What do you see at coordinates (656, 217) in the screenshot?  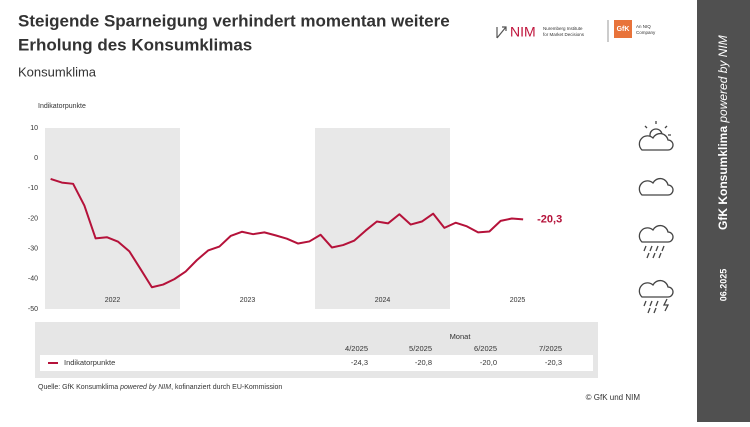 I see `weather-icons` at bounding box center [656, 217].